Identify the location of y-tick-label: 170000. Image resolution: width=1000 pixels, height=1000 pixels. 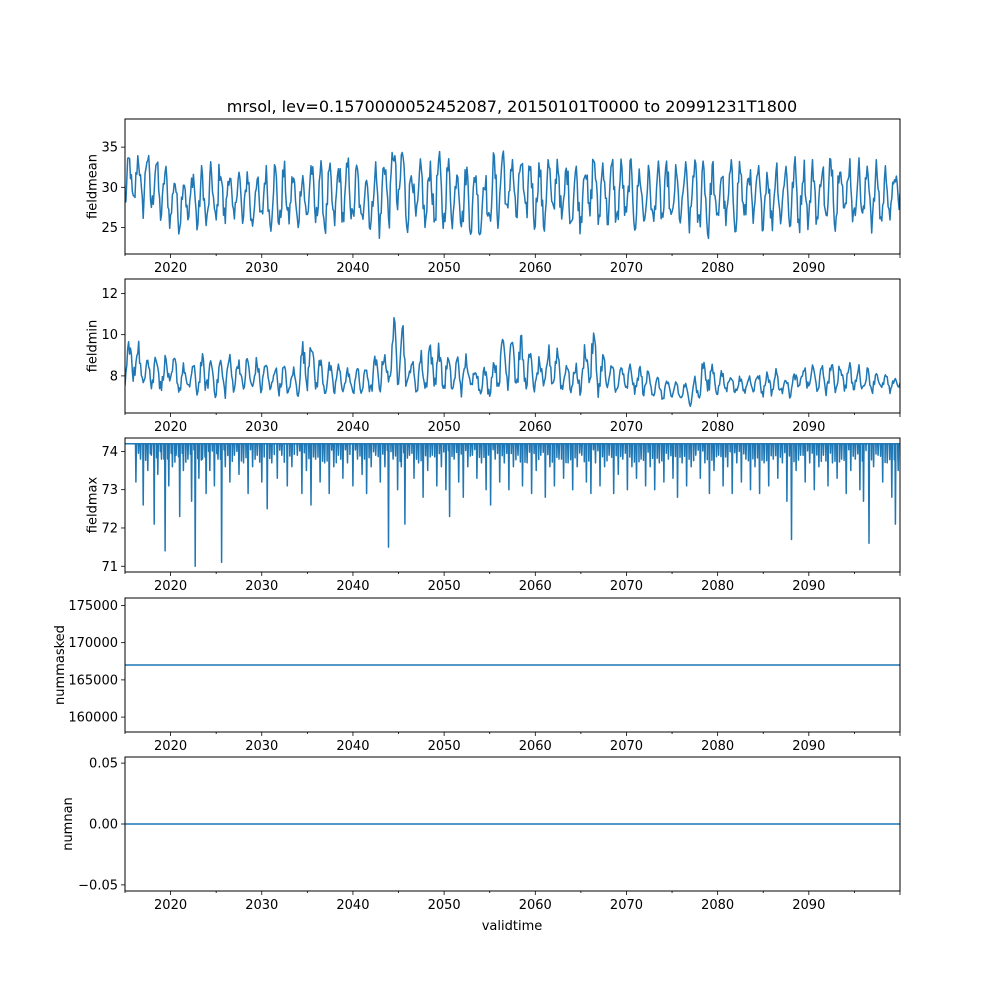
(93, 643).